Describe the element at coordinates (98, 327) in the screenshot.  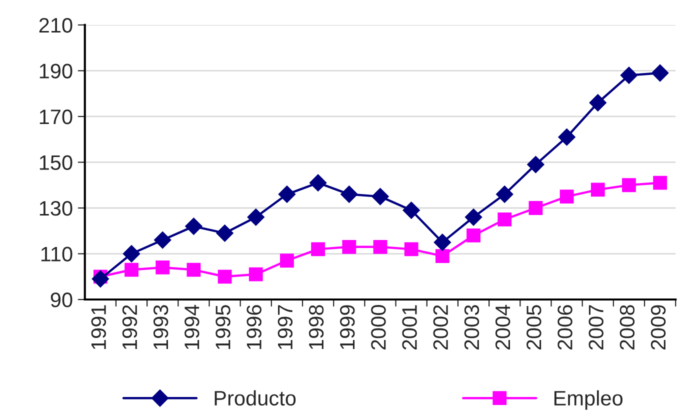
I see `x-tick-label: 1991` at that location.